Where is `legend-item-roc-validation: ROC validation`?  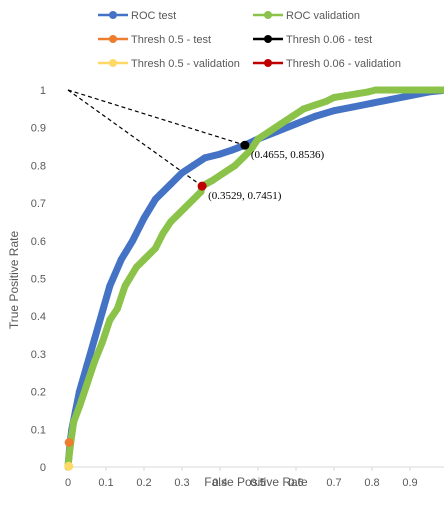
legend-item-roc-validation: ROC validation is located at coordinates (306, 16).